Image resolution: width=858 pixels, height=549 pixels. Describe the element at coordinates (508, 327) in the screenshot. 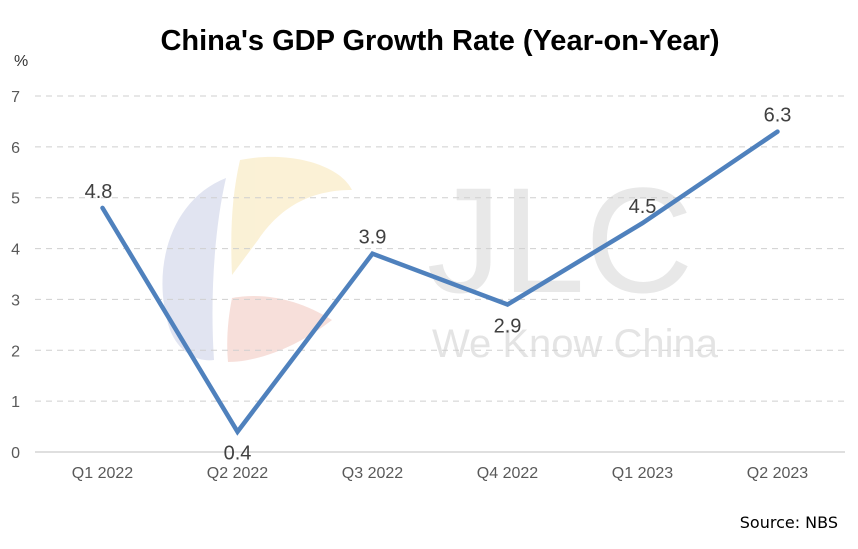

I see `data-label: 2.9` at that location.